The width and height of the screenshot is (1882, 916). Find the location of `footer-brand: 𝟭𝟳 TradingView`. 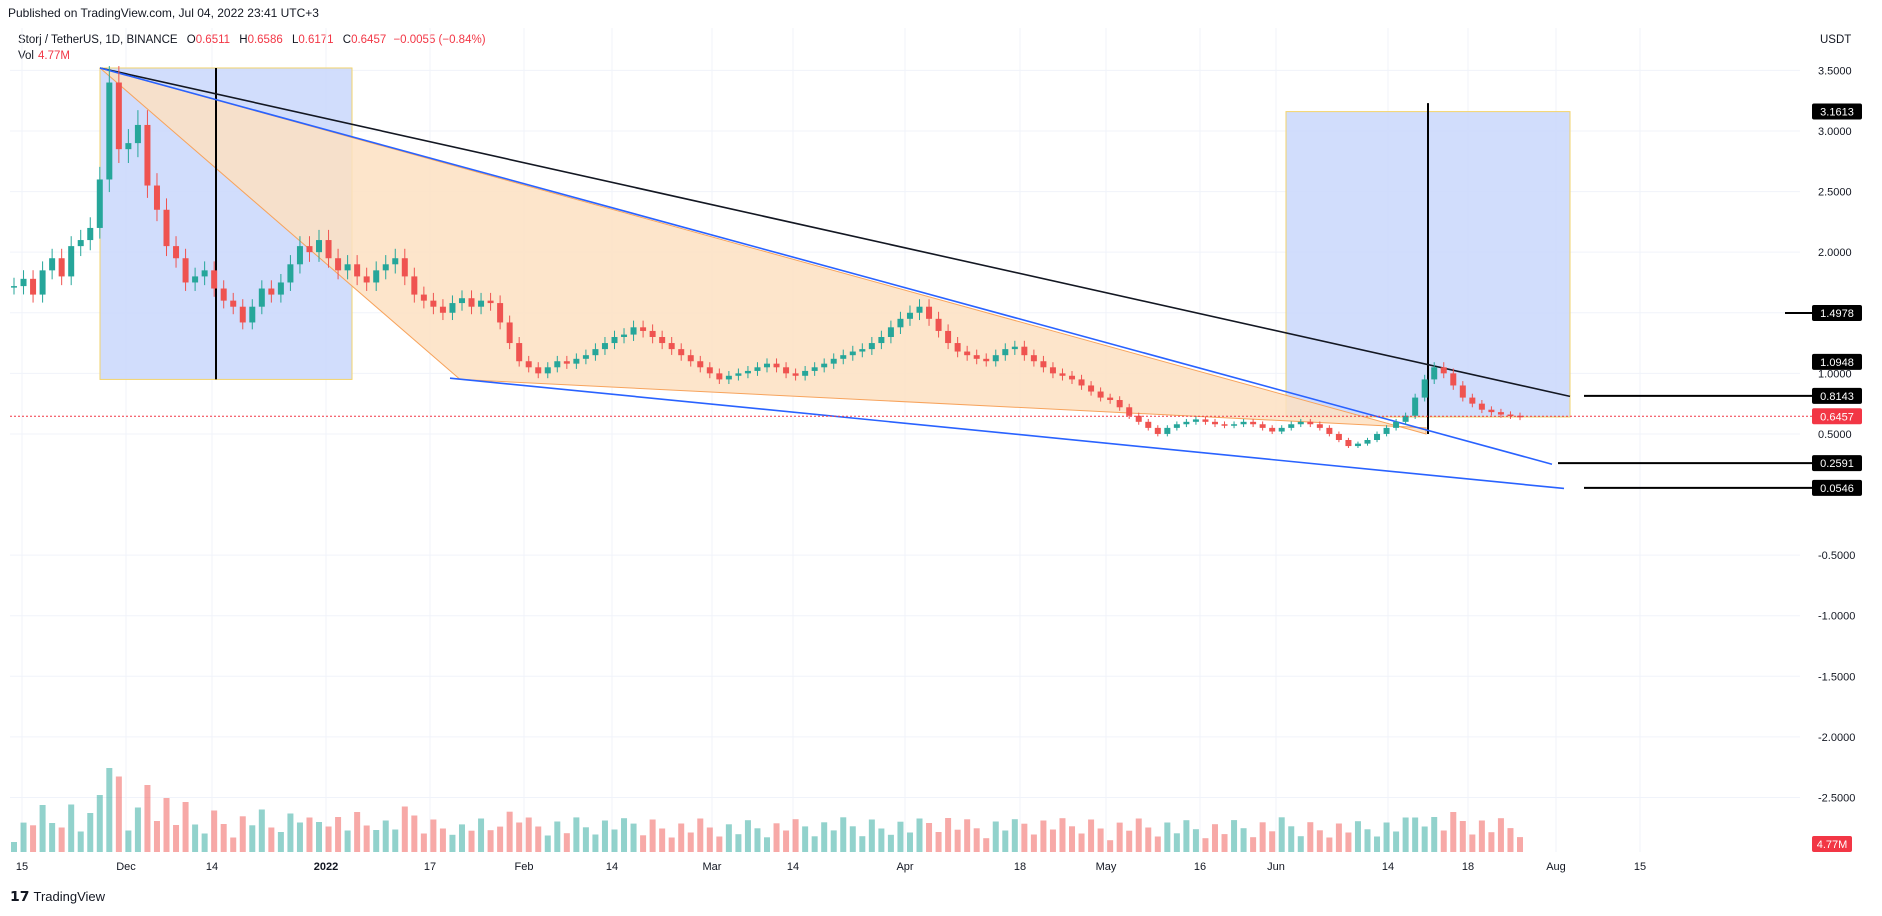

footer-brand: 𝟭𝟳 TradingView is located at coordinates (57, 896).